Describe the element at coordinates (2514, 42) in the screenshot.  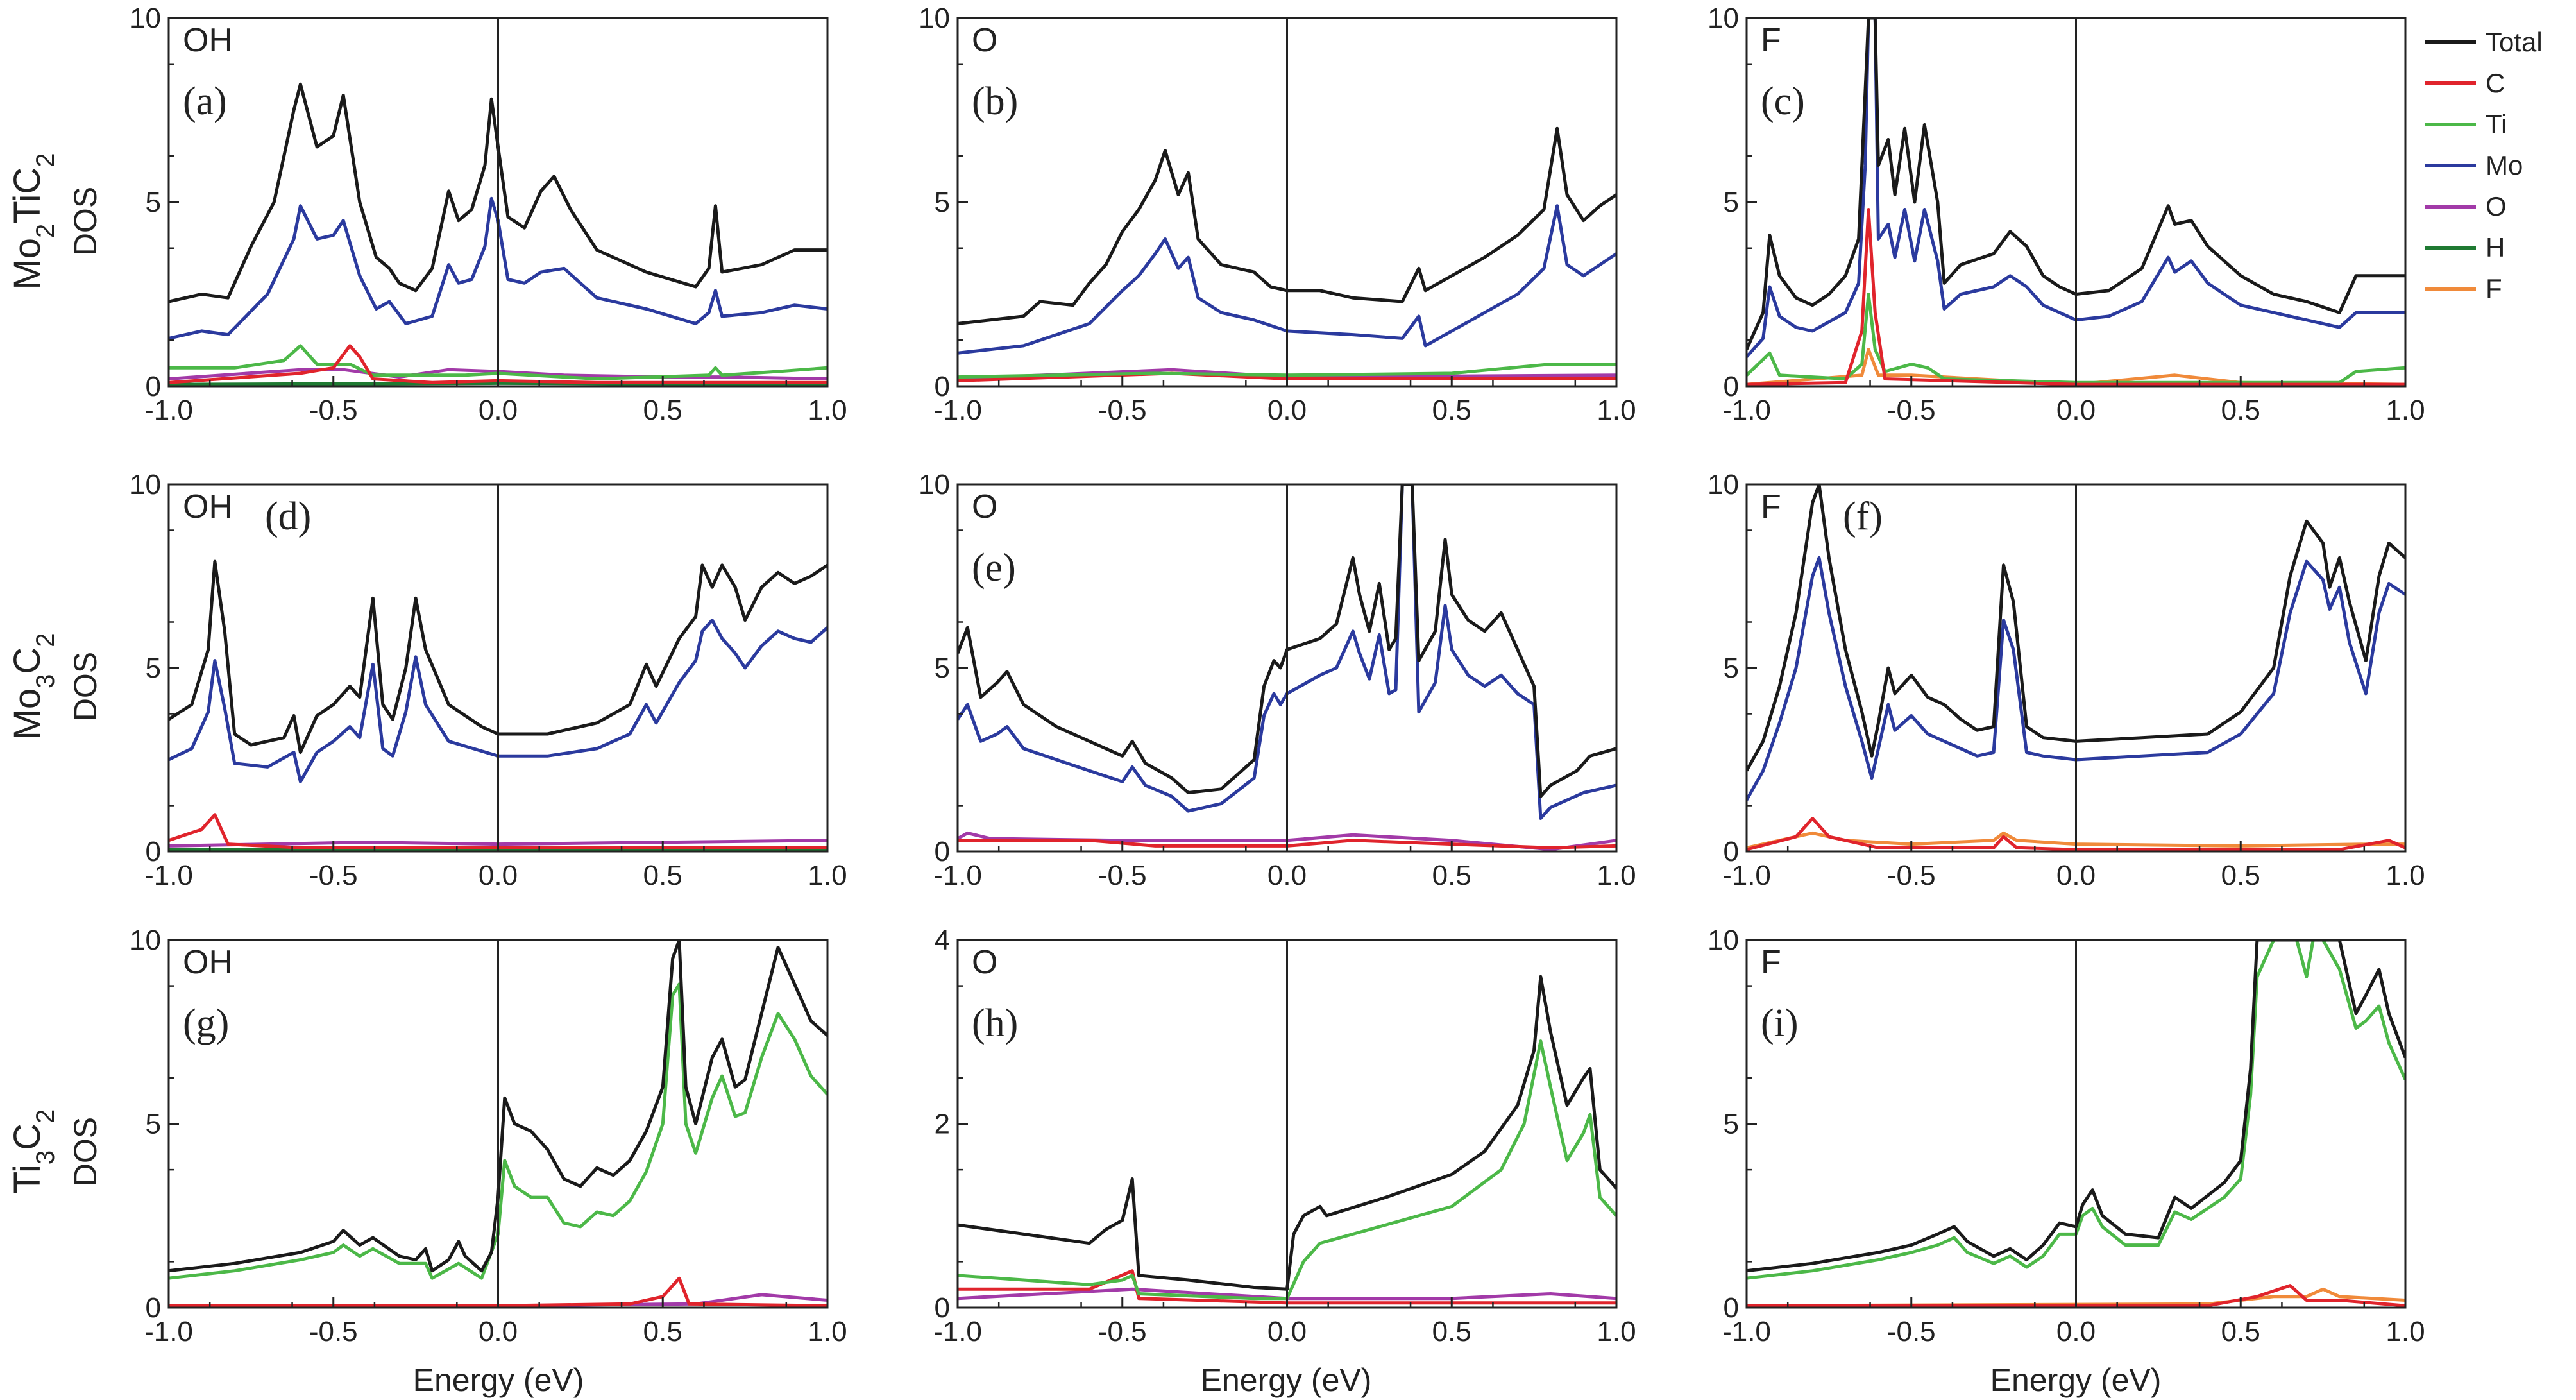
I see `legend-label: Total` at that location.